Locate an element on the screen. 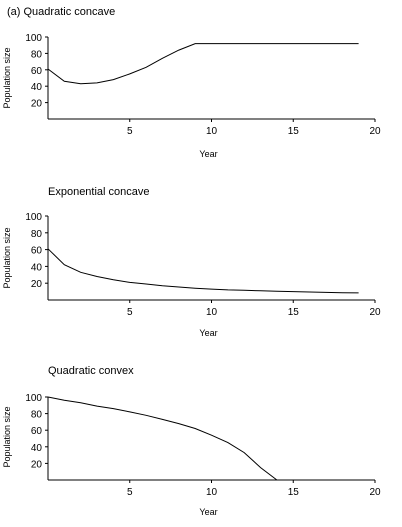 The height and width of the screenshot is (527, 402). chart-title: Quadratic convex is located at coordinates (91, 371).